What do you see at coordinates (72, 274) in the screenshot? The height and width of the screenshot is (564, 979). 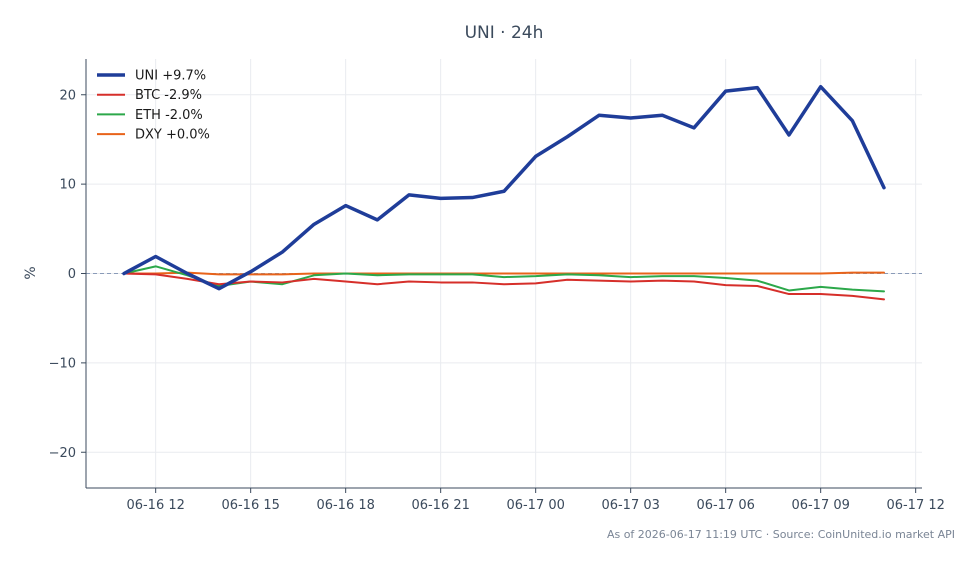 I see `y-tick-label: 0` at bounding box center [72, 274].